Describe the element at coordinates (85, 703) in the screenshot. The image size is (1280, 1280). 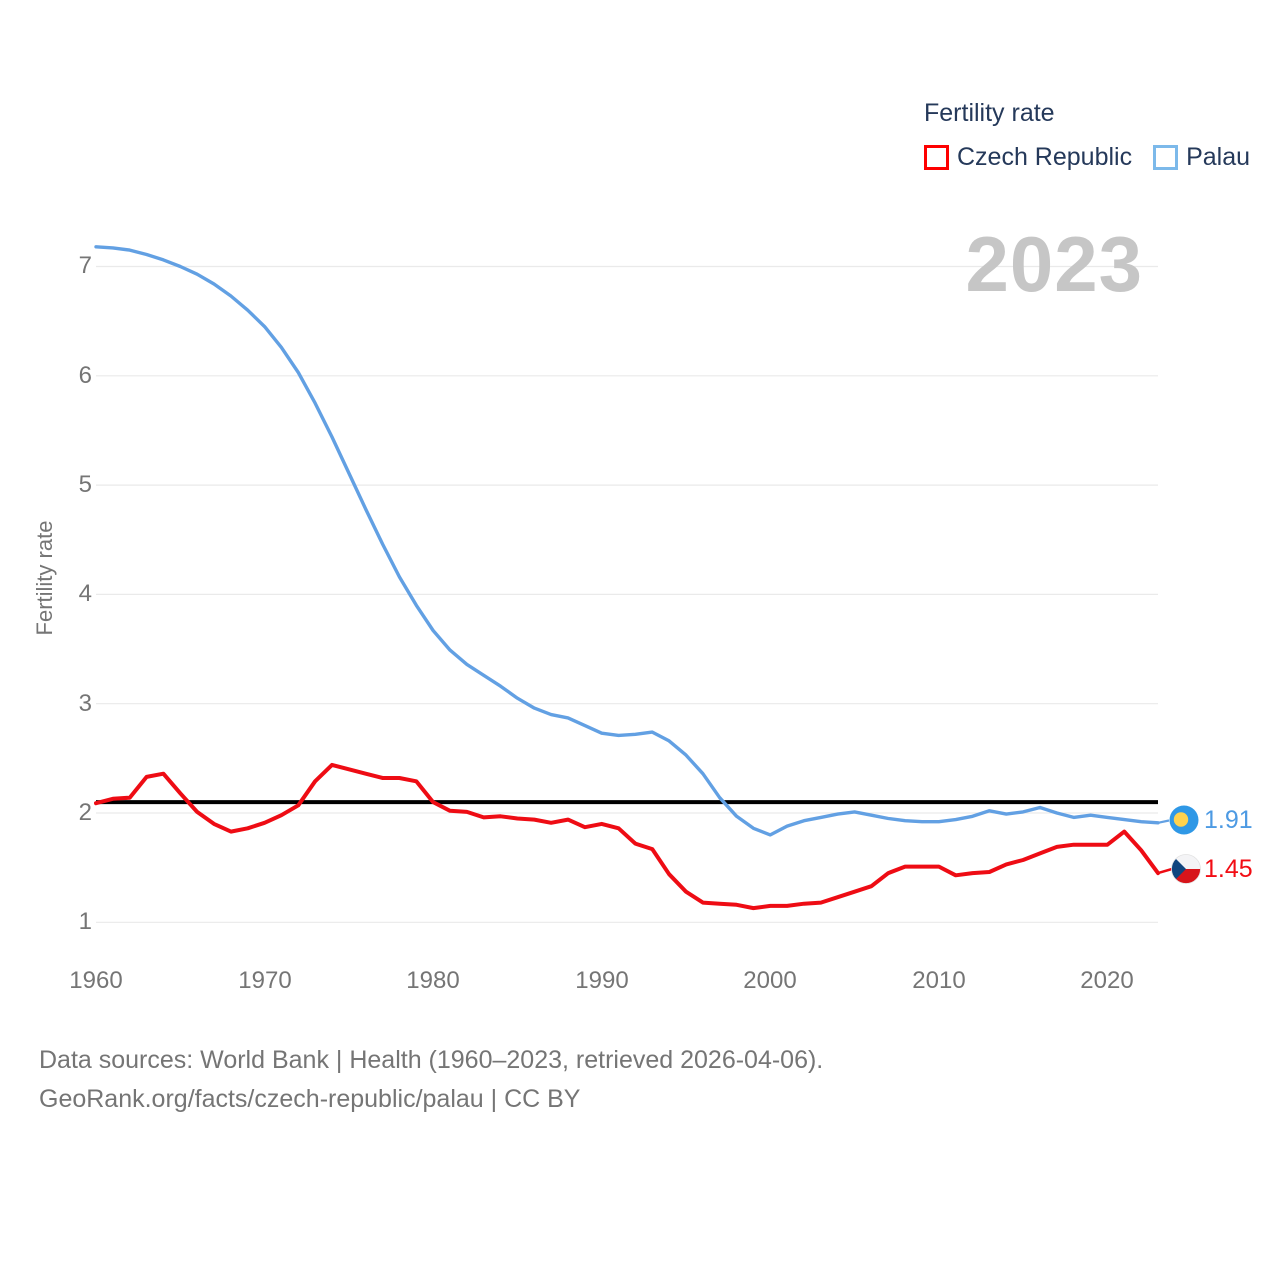
I see `y-tick-3: 3` at that location.